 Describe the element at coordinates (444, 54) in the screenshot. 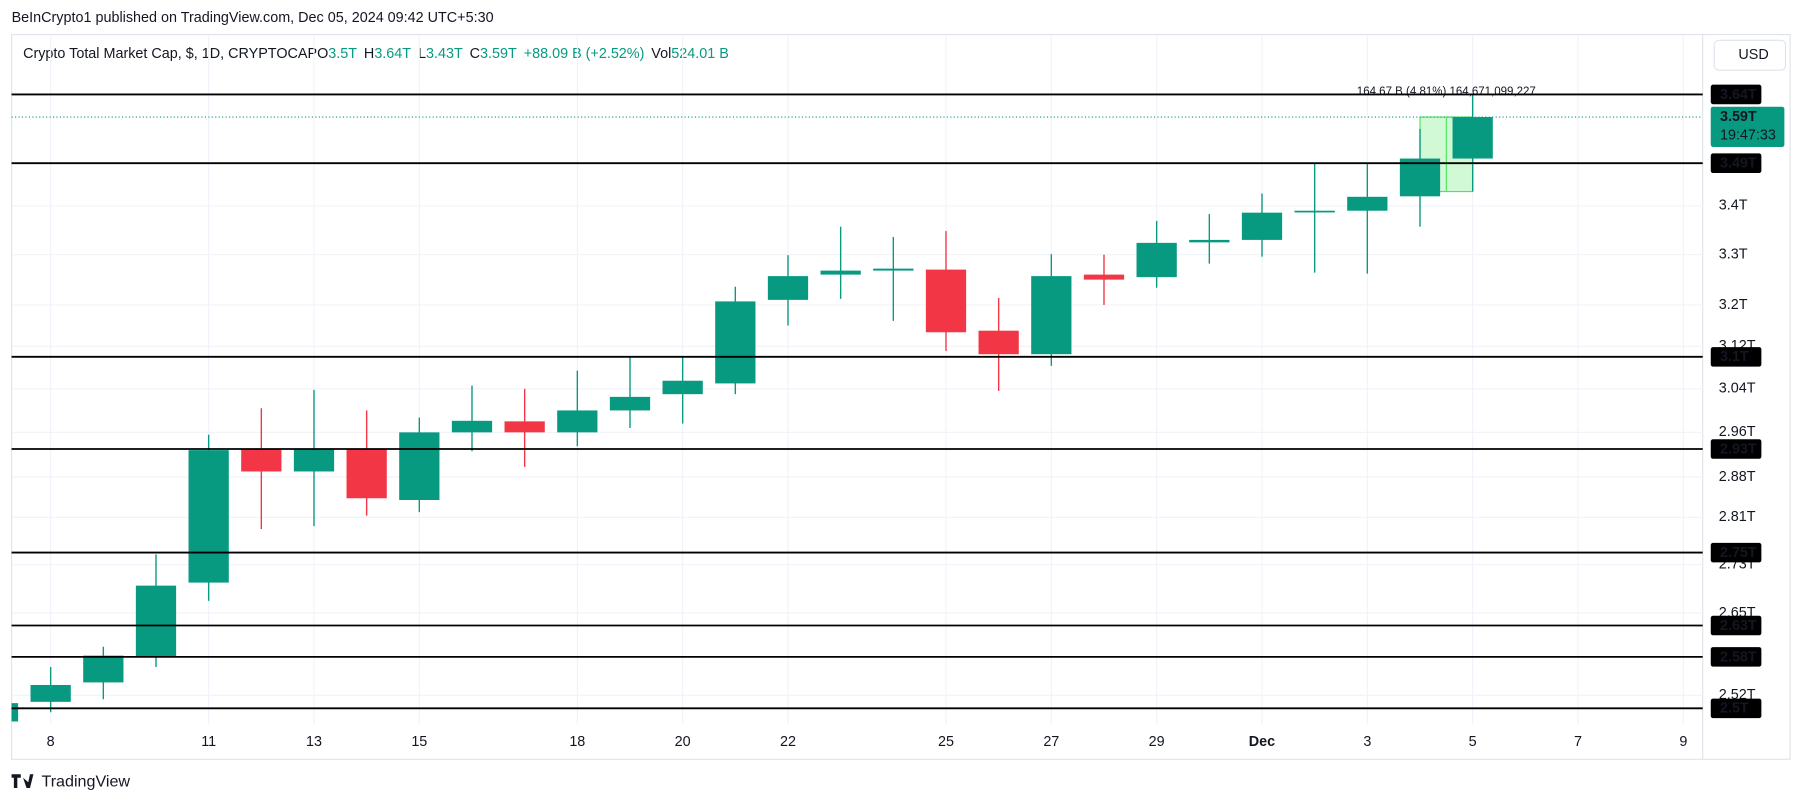

I see `legend-value: 3.43T` at that location.